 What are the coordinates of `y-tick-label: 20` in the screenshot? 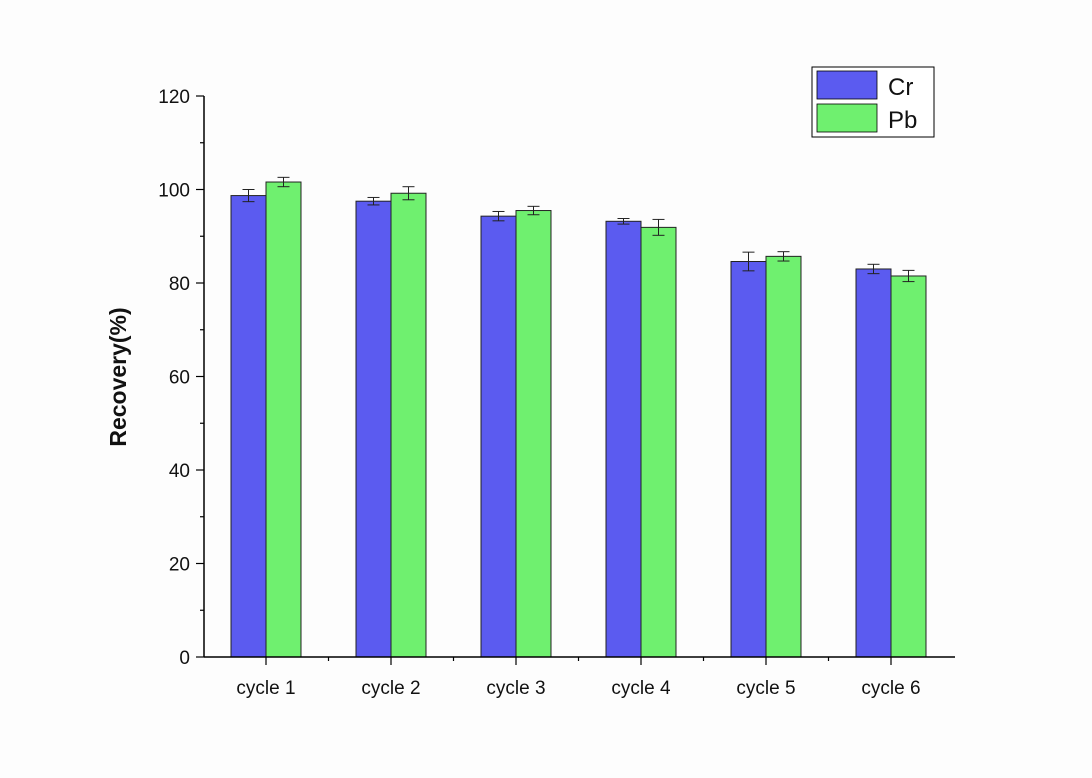 It's located at (179, 565).